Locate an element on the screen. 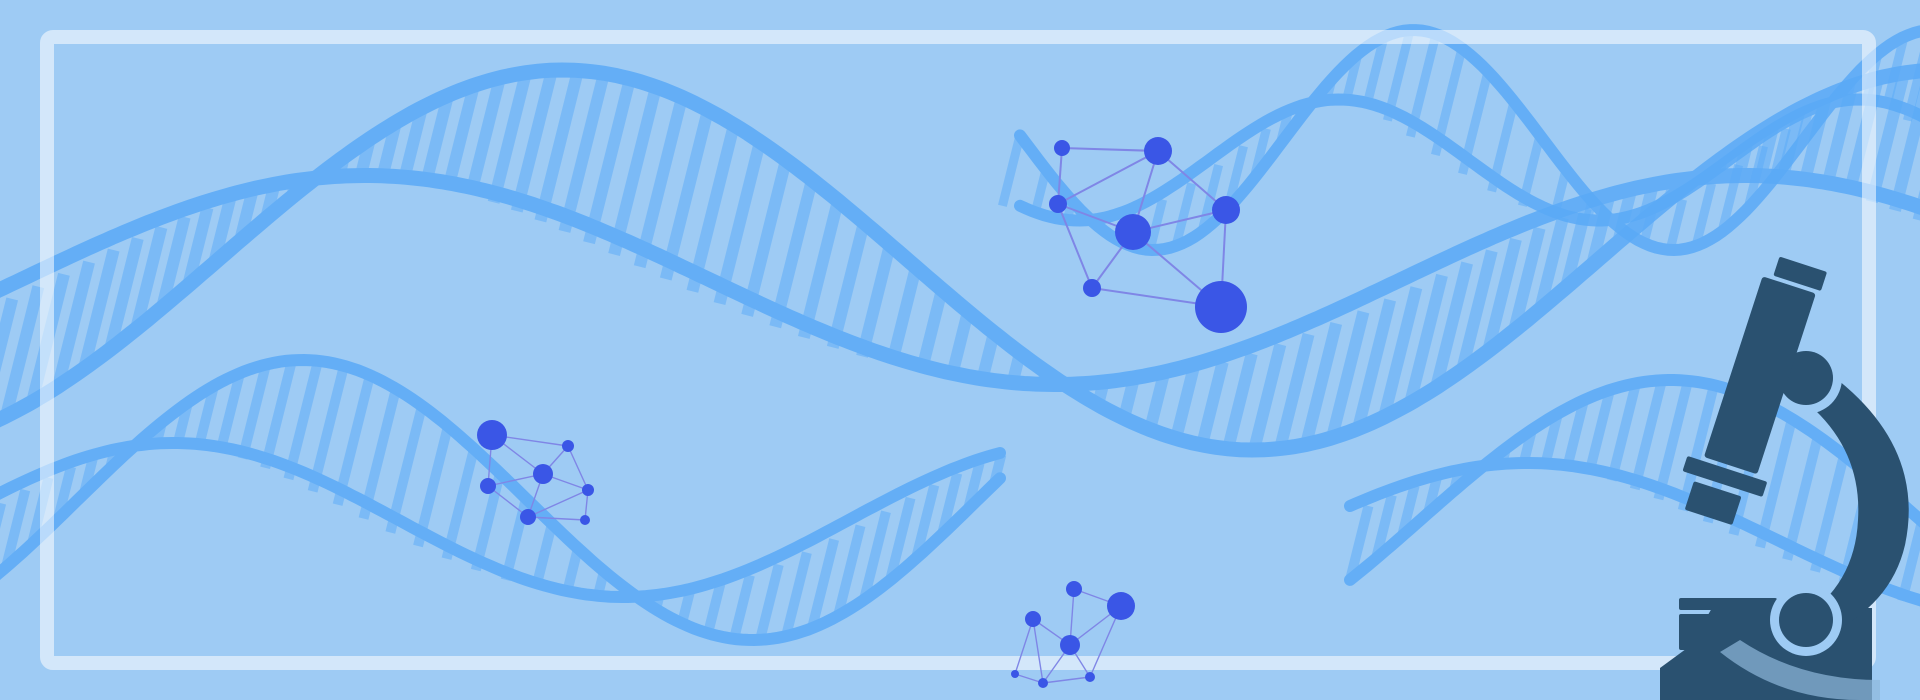 The image size is (1920, 700). molecule-large is located at coordinates (1148, 235).